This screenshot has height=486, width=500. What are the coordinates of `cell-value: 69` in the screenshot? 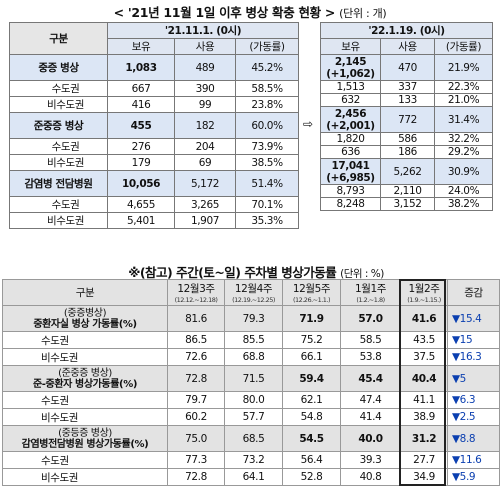 It's located at (205, 162).